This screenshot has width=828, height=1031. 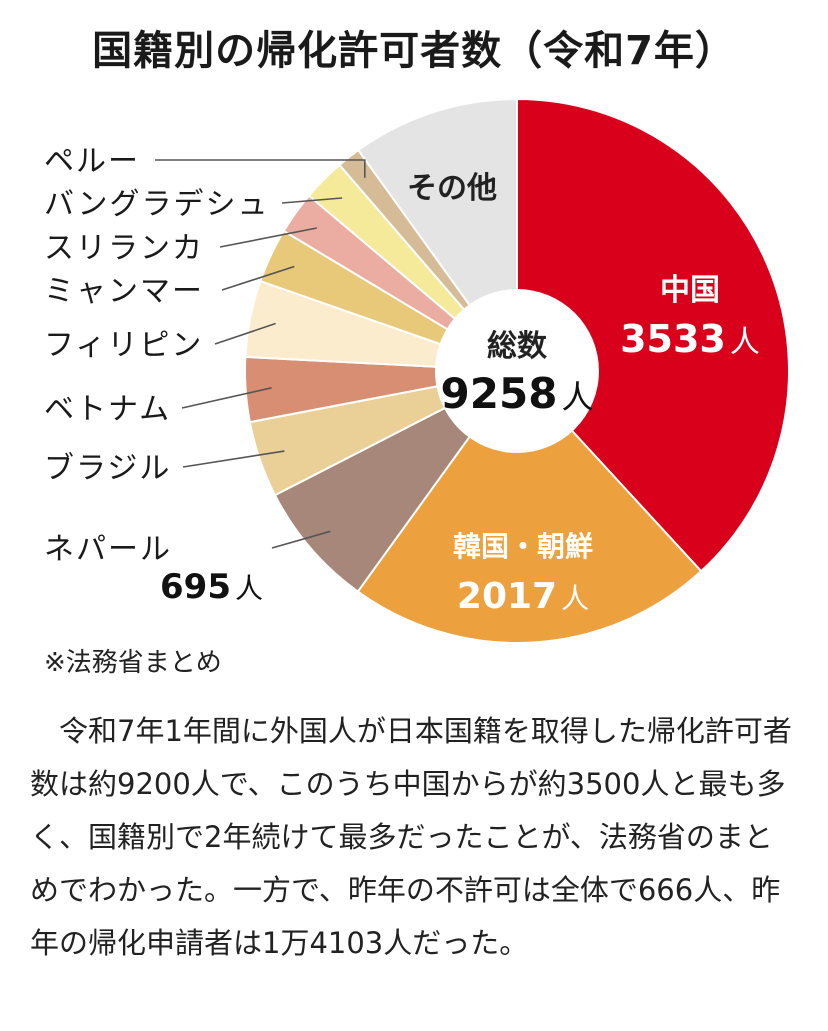 I want to click on slice-label-10: その他, so click(x=452, y=188).